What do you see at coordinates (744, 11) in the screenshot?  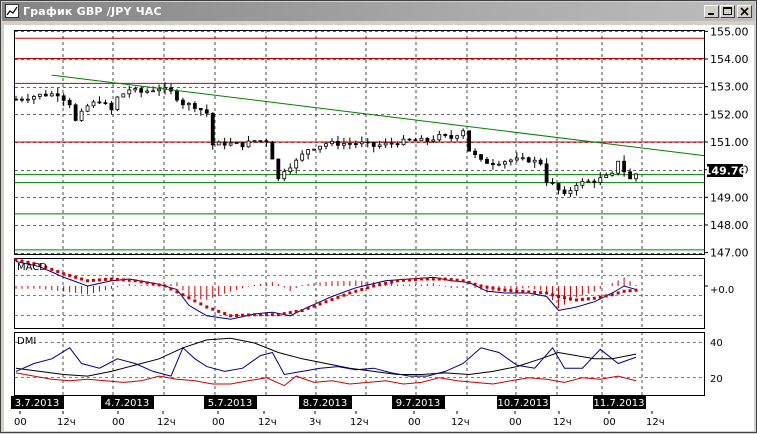 I see `close-button` at bounding box center [744, 11].